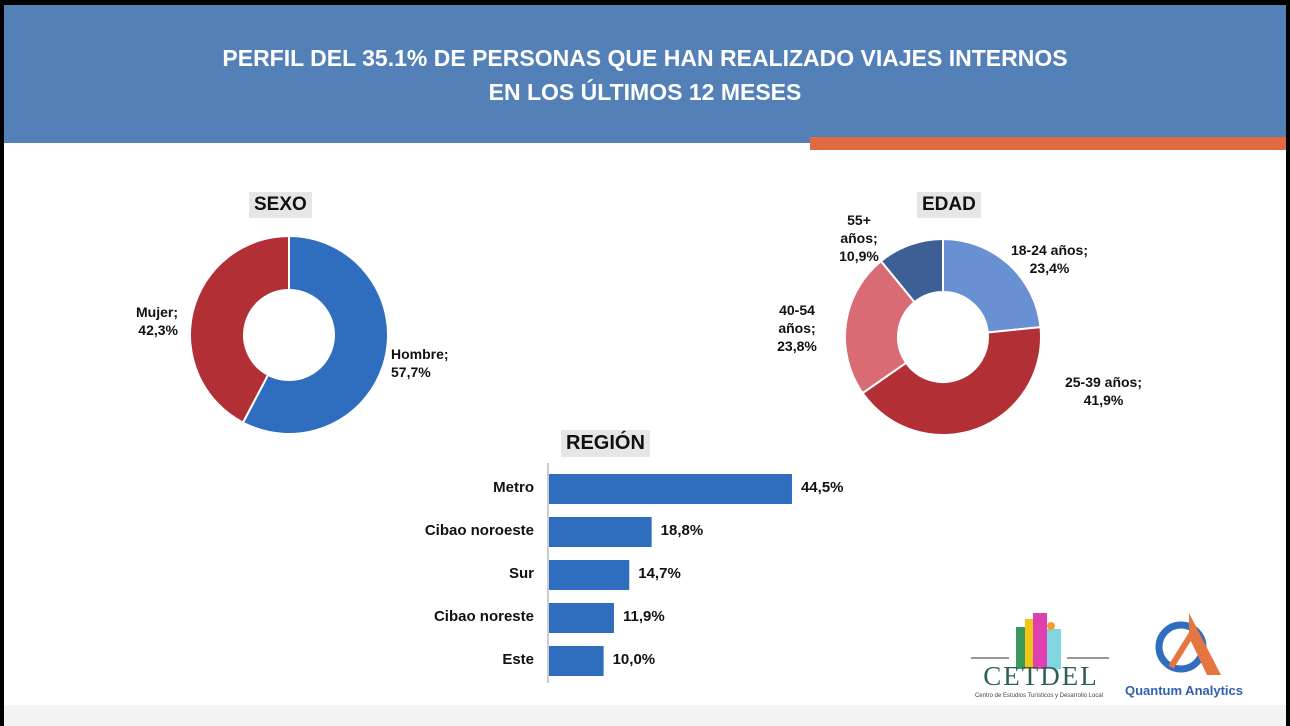  I want to click on region-title: REGIÓN, so click(605, 443).